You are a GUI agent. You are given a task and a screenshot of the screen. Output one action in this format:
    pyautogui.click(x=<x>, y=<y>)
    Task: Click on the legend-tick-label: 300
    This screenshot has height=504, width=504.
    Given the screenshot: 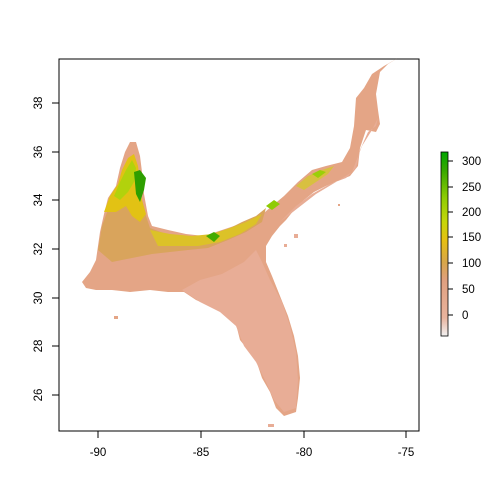 What is the action you would take?
    pyautogui.click(x=471, y=162)
    